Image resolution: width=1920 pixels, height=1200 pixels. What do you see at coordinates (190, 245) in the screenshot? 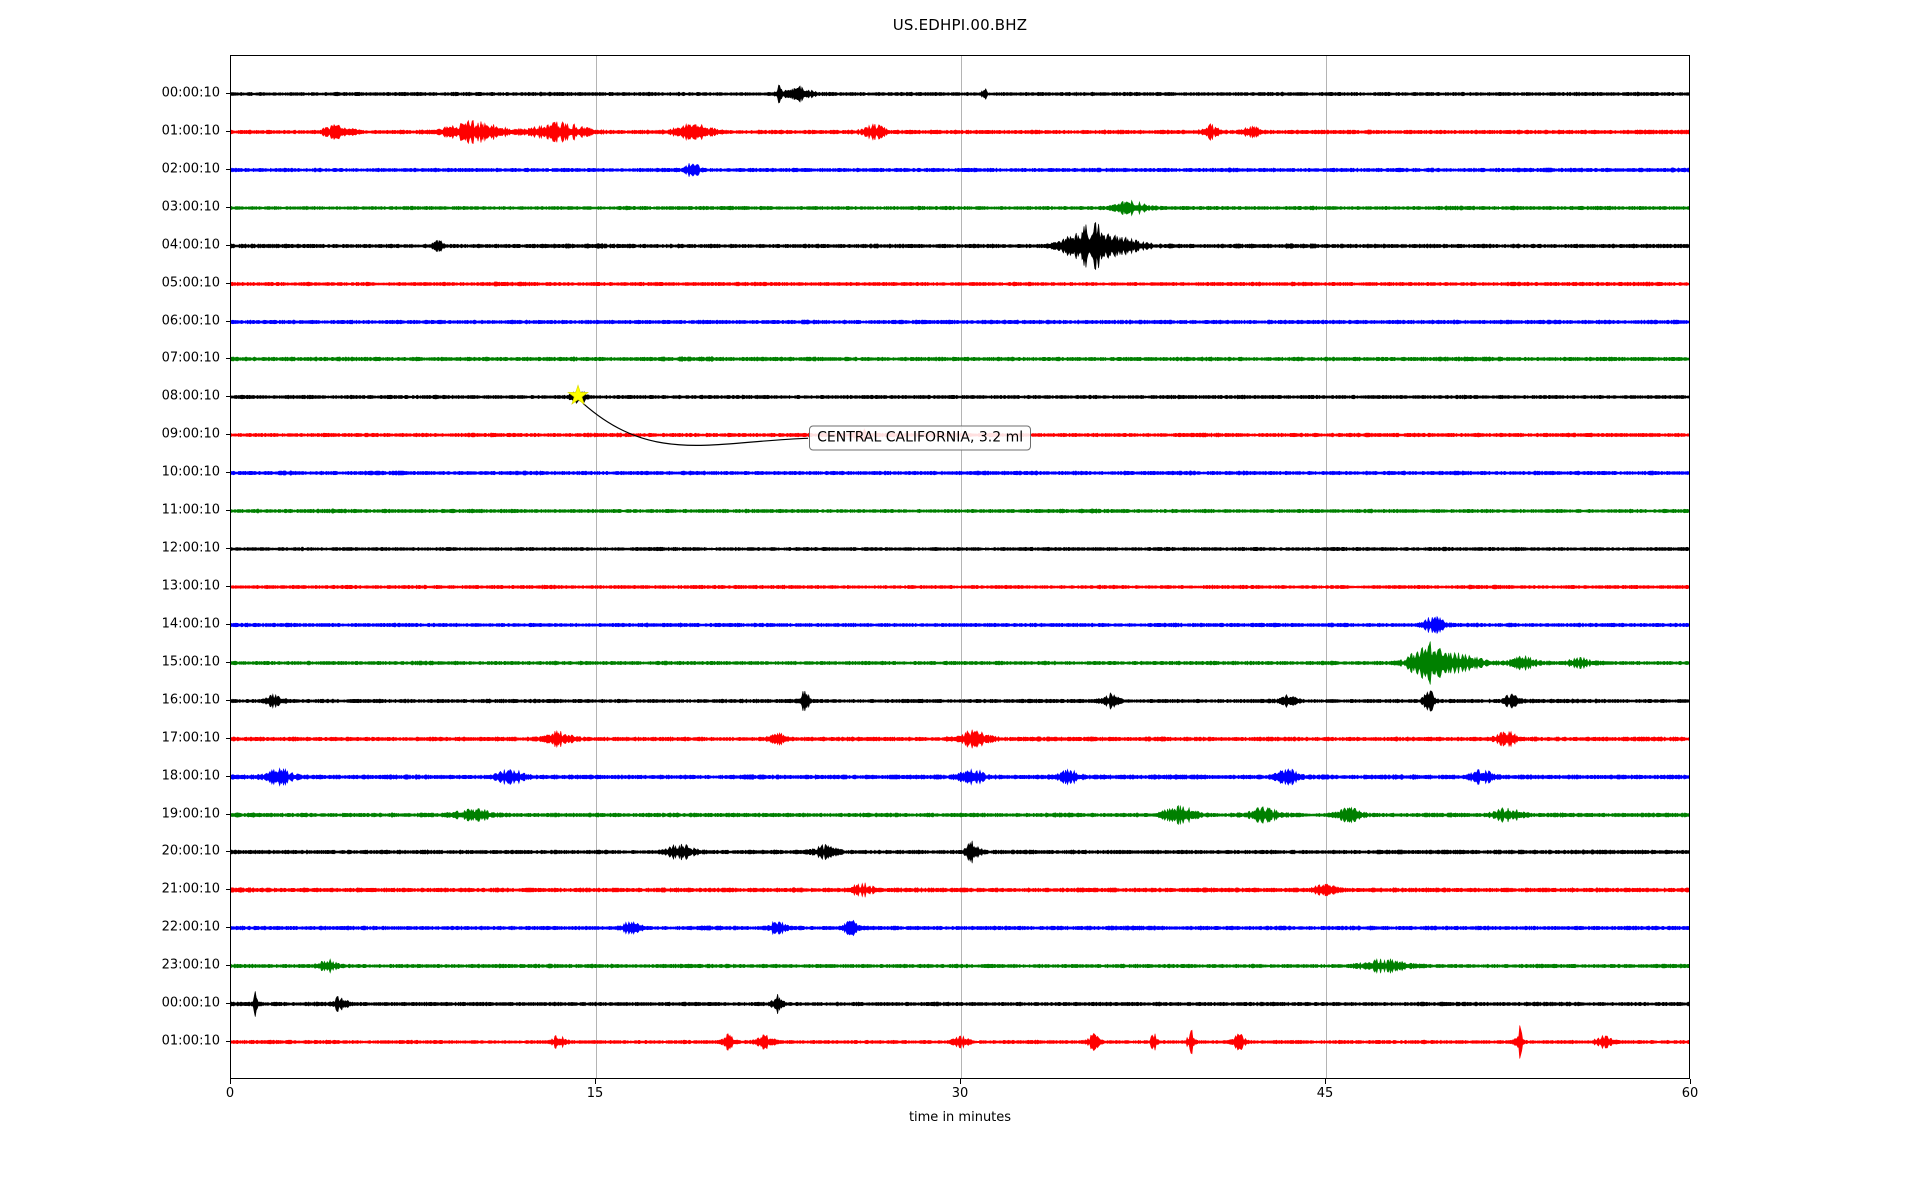
I see `y-axis-tick-label: 04:00:10` at bounding box center [190, 245].